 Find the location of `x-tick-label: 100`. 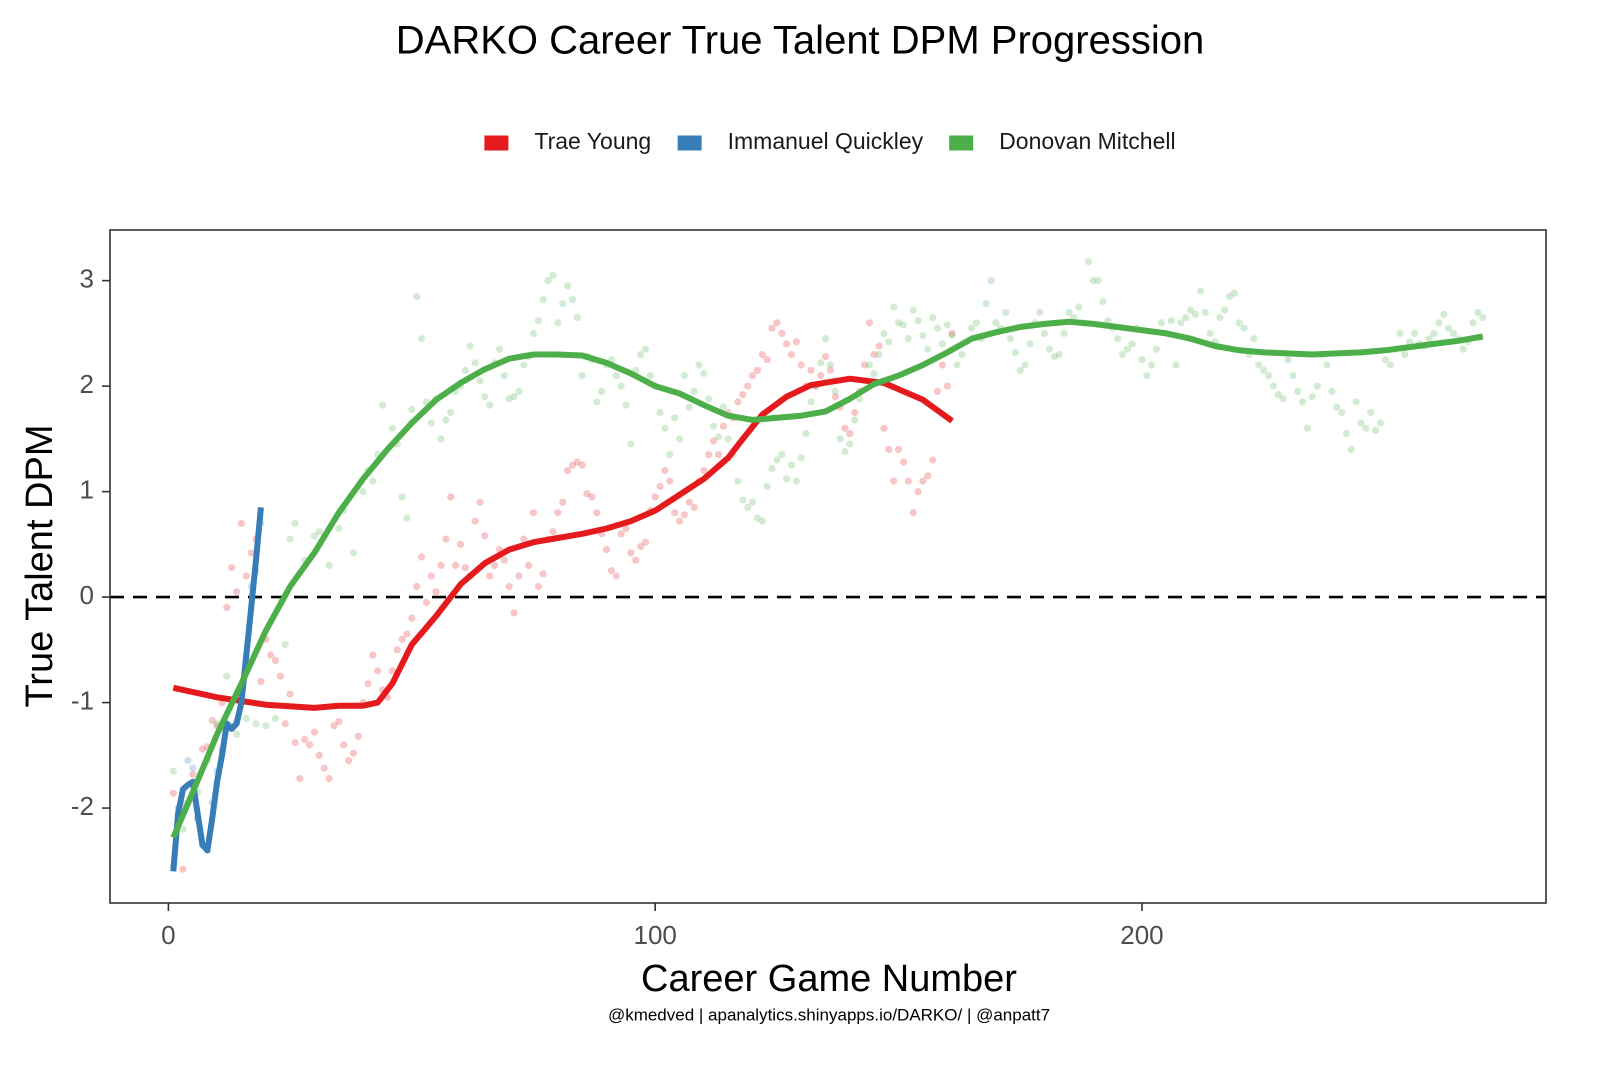

x-tick-label: 100 is located at coordinates (654, 935).